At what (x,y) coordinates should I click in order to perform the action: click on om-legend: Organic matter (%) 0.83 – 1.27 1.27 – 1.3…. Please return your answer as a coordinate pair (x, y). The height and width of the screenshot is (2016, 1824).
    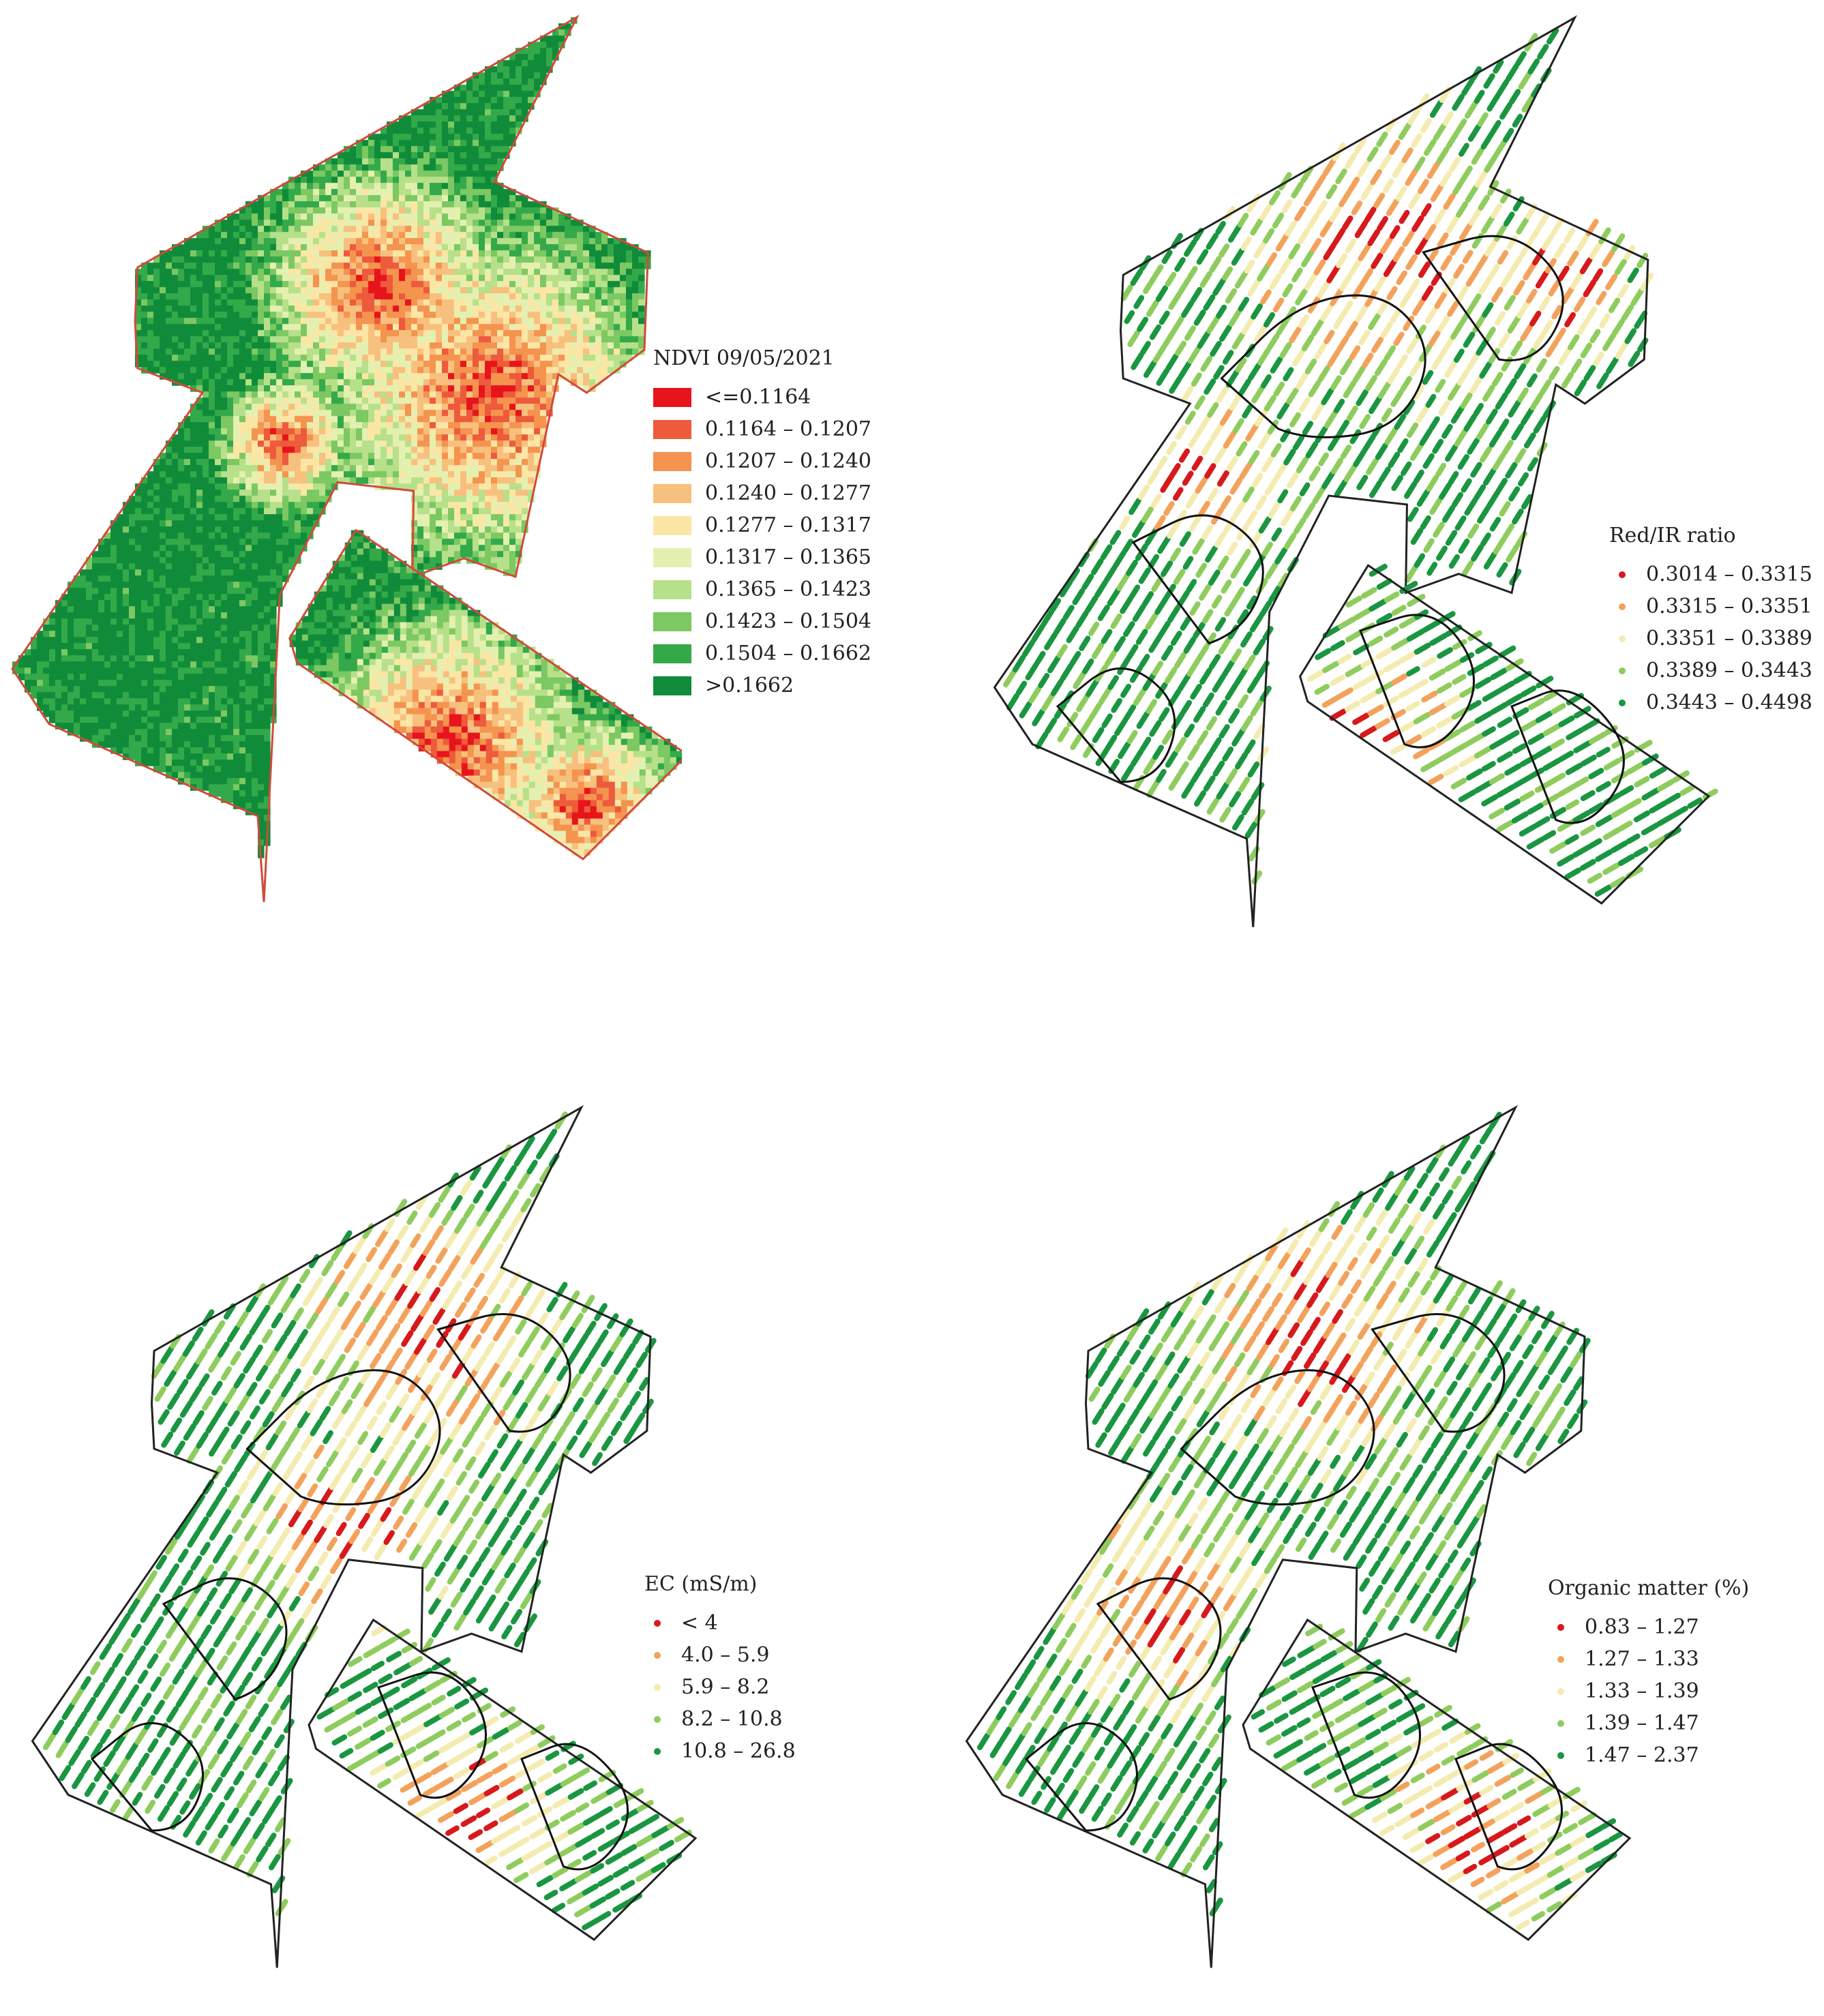
    Looking at the image, I should click on (1648, 1674).